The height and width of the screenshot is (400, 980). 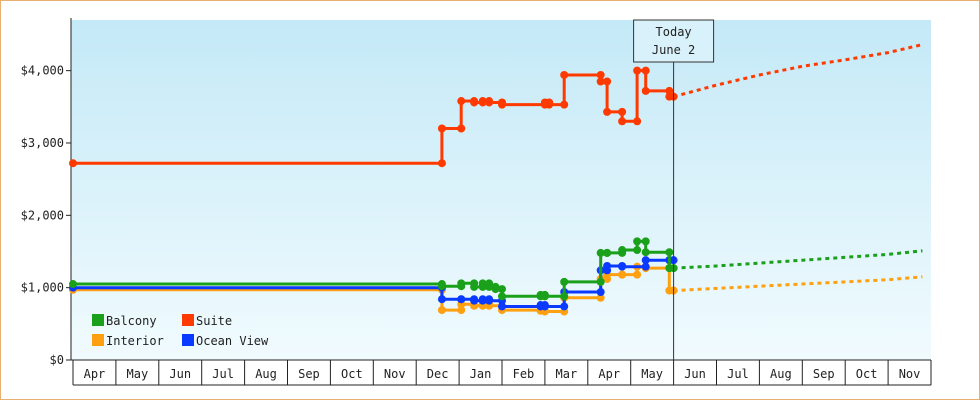 What do you see at coordinates (57, 360) in the screenshot?
I see `y-tick-label: $0` at bounding box center [57, 360].